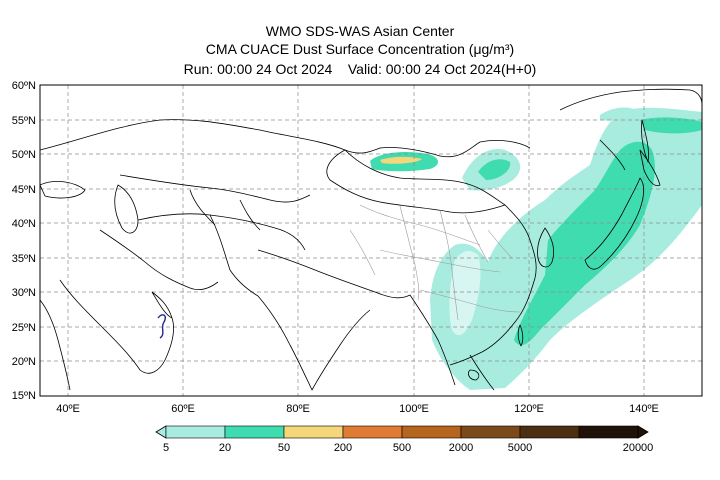  Describe the element at coordinates (24, 155) in the screenshot. I see `lat-label: 50ºN` at that location.